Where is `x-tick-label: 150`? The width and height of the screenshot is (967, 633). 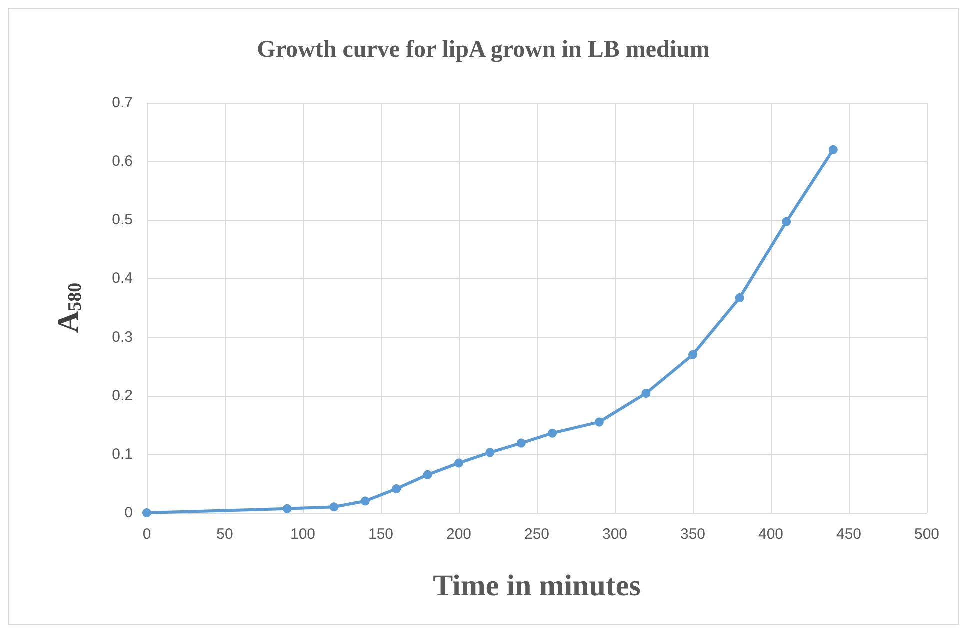
x-tick-label: 150 is located at coordinates (381, 534).